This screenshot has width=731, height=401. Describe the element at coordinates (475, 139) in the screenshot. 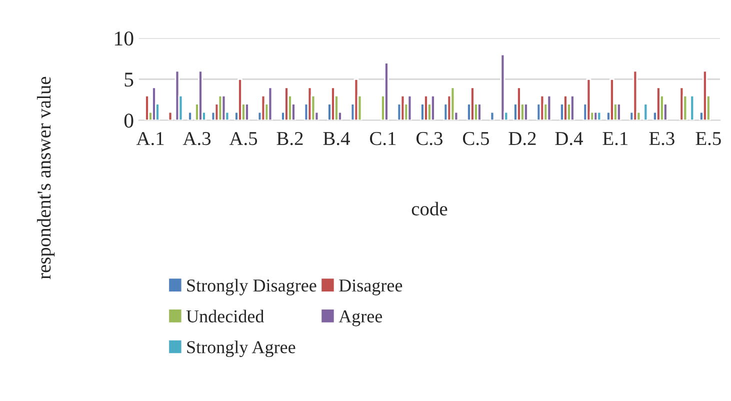

I see `x-tick-label: C.5` at that location.